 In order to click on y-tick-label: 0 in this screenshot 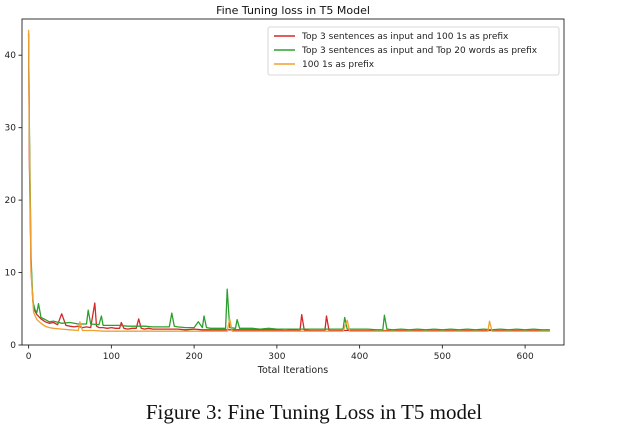, I will do `click(13, 346)`.